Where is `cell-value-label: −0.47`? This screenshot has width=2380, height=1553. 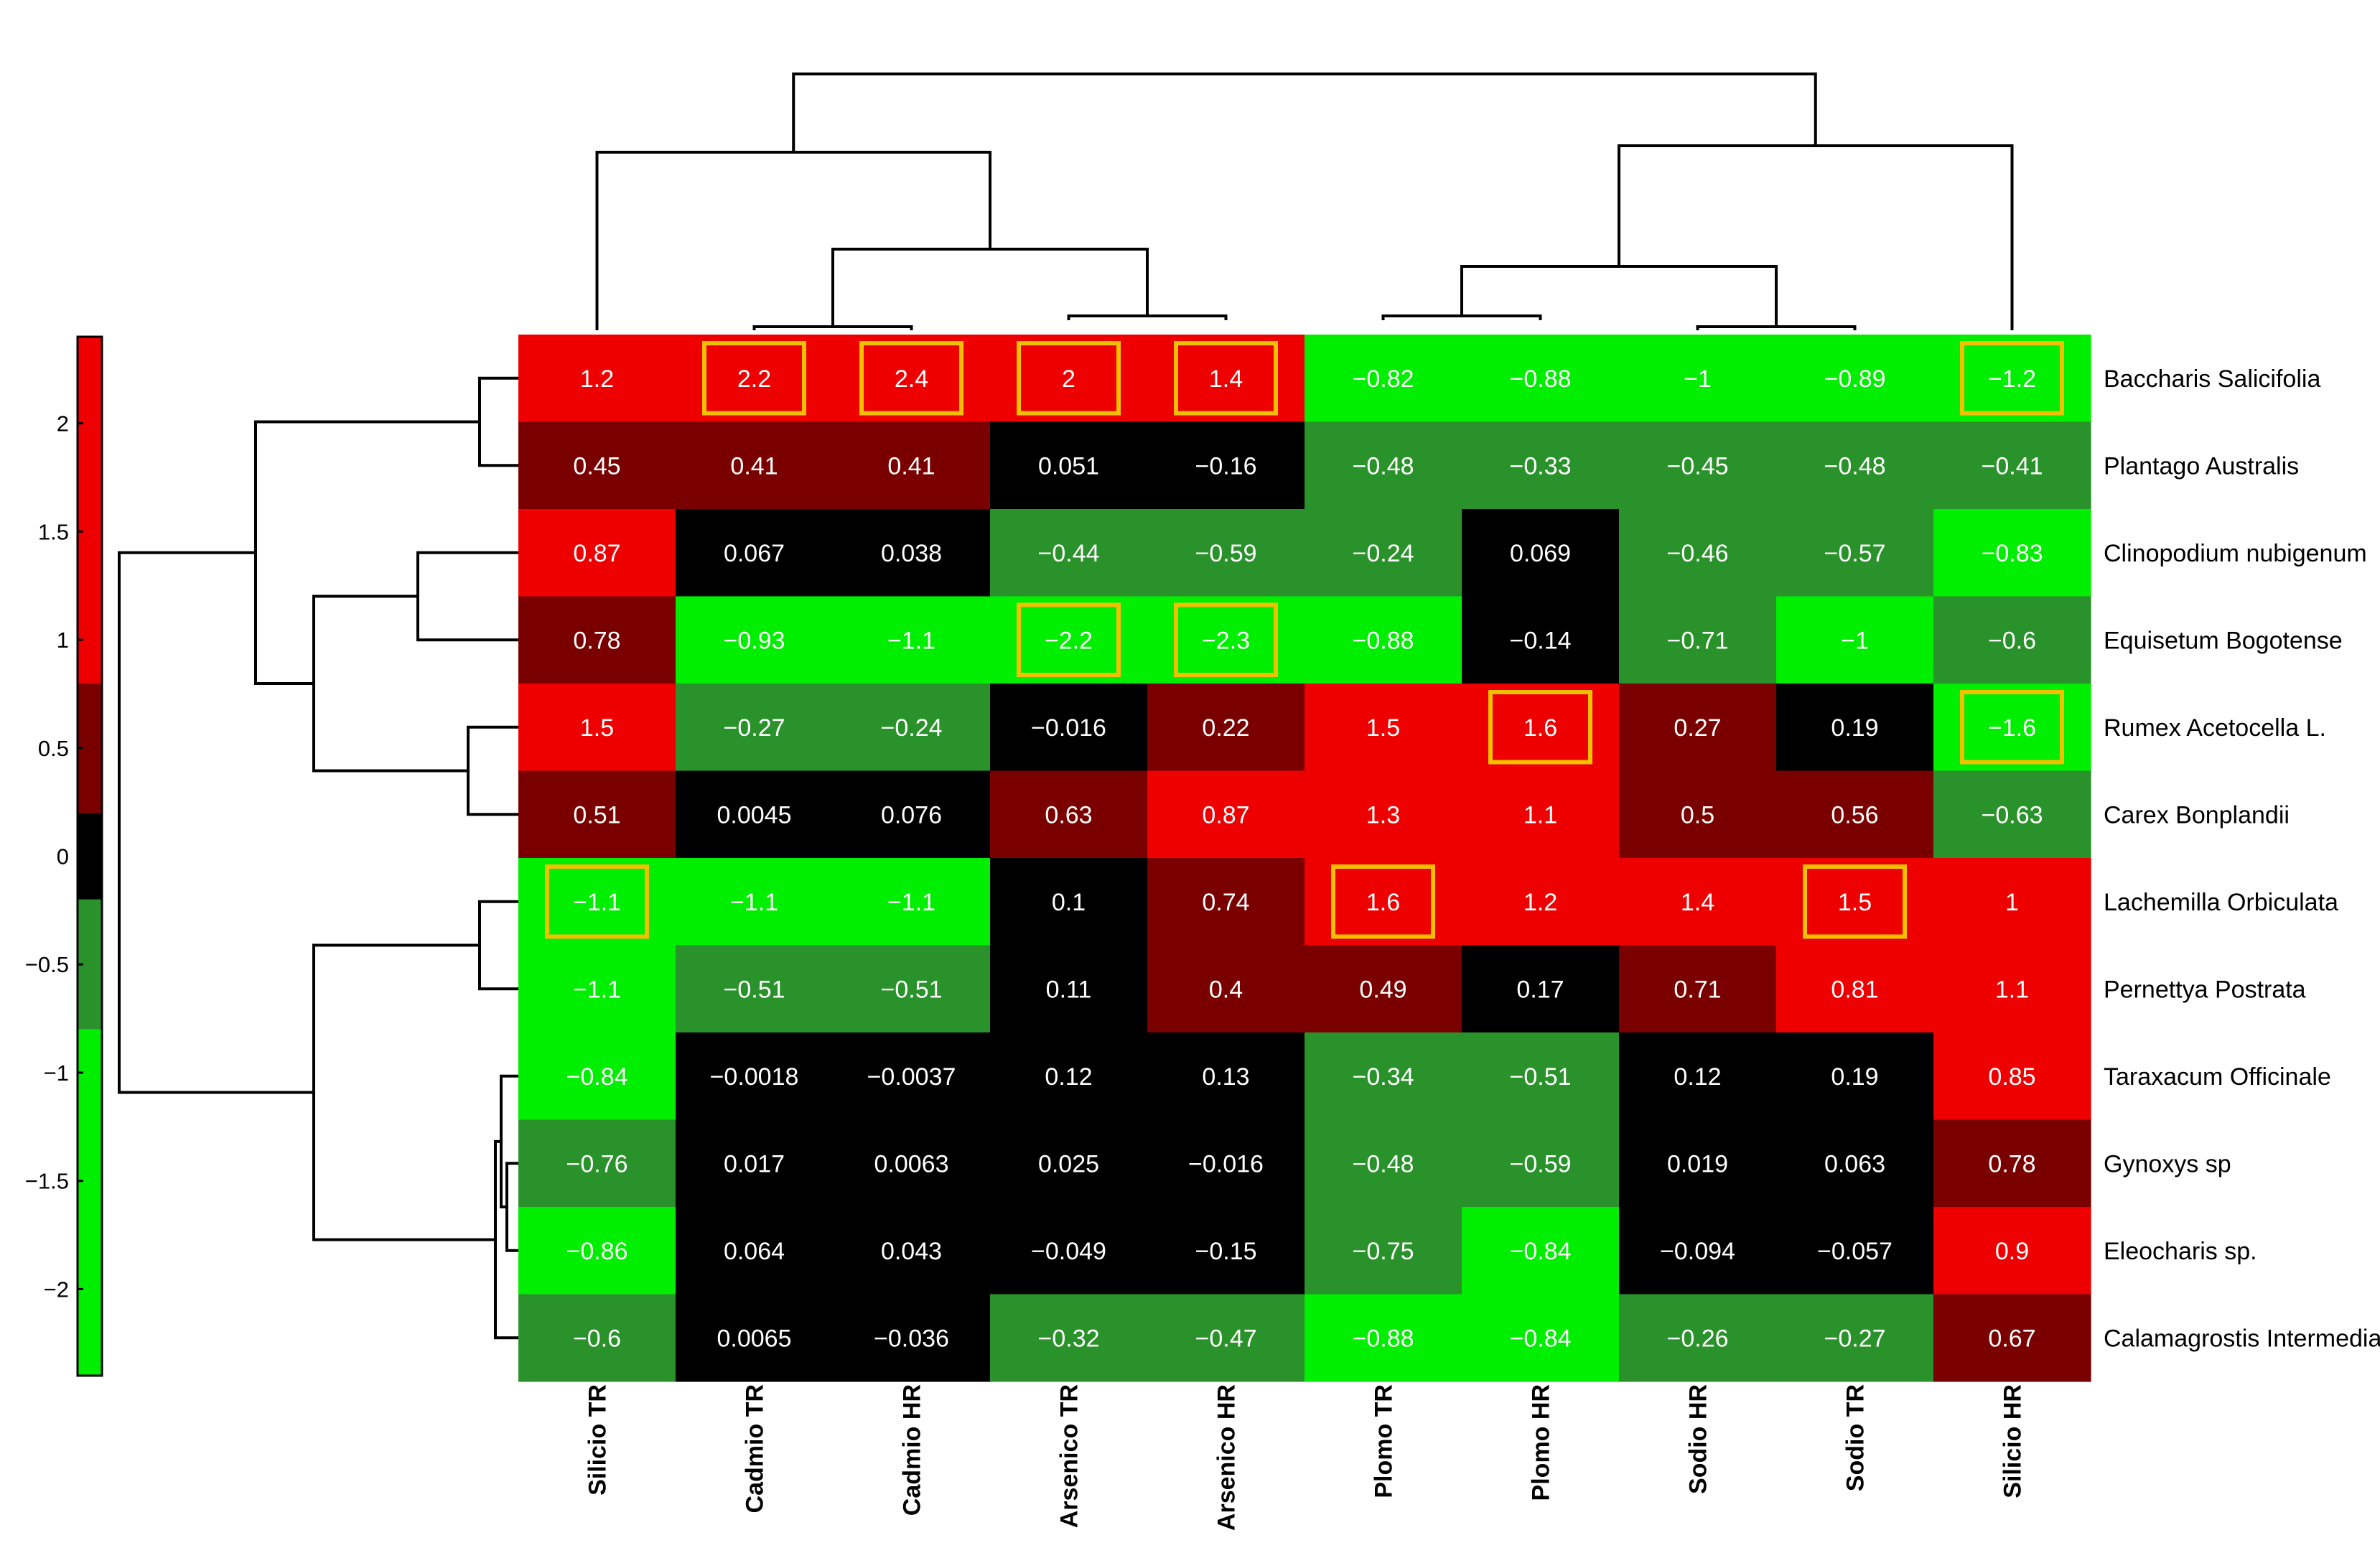 cell-value-label: −0.47 is located at coordinates (1225, 1338).